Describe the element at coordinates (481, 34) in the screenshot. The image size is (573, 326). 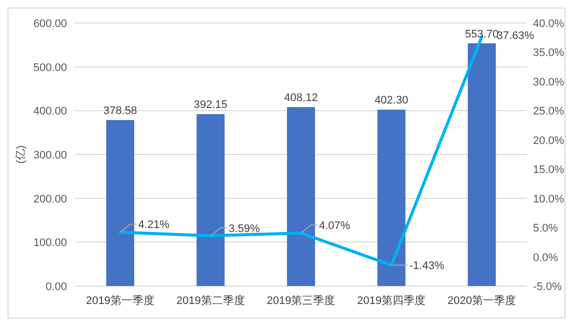
I see `data-label: 553.70` at that location.